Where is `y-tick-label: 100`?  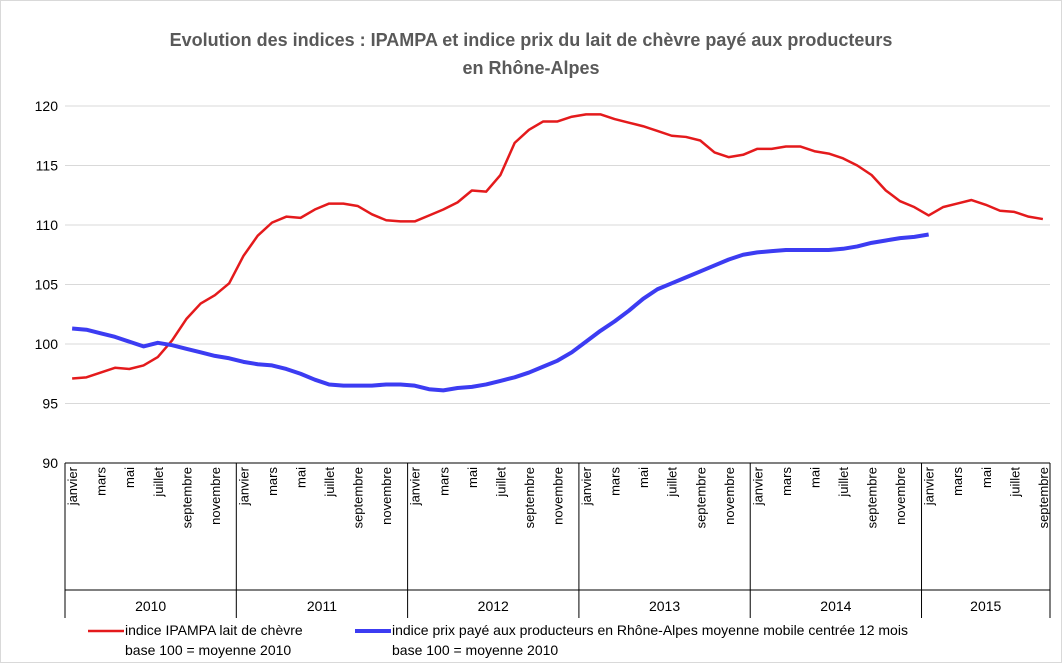
y-tick-label: 100 is located at coordinates (47, 344).